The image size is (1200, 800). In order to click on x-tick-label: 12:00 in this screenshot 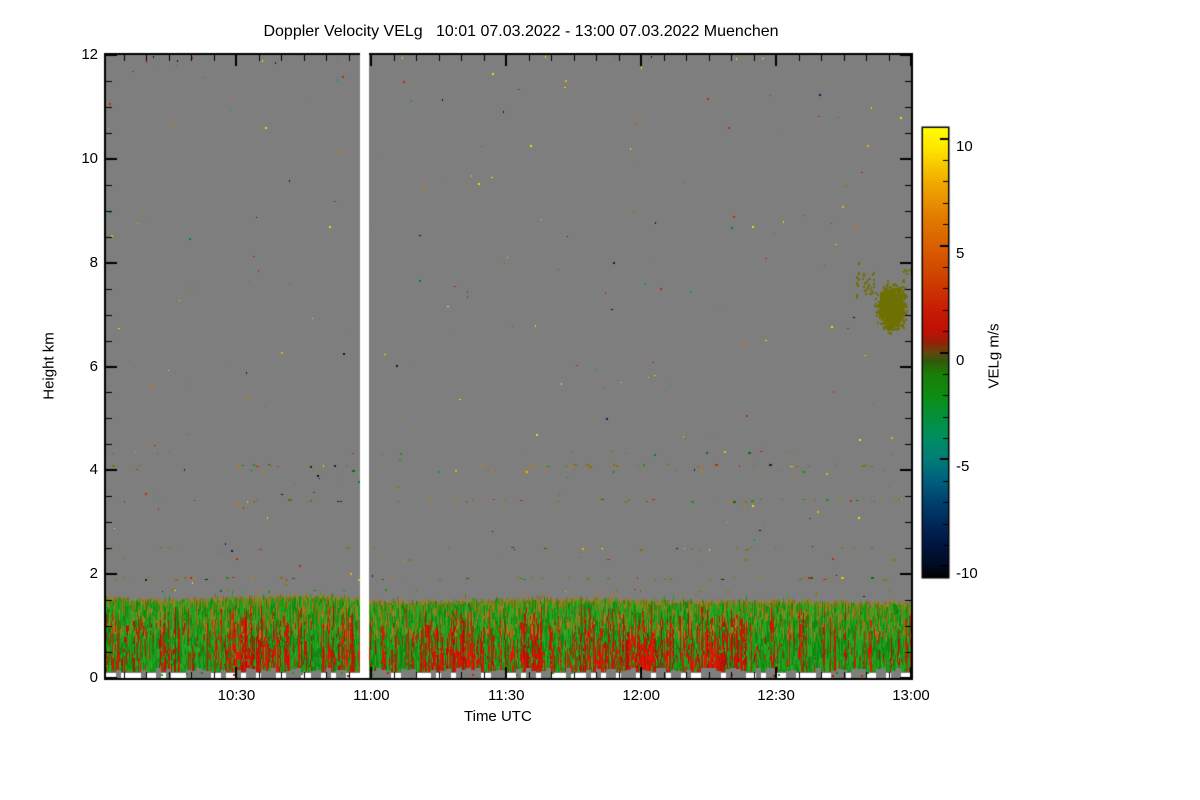, I will do `click(641, 695)`.